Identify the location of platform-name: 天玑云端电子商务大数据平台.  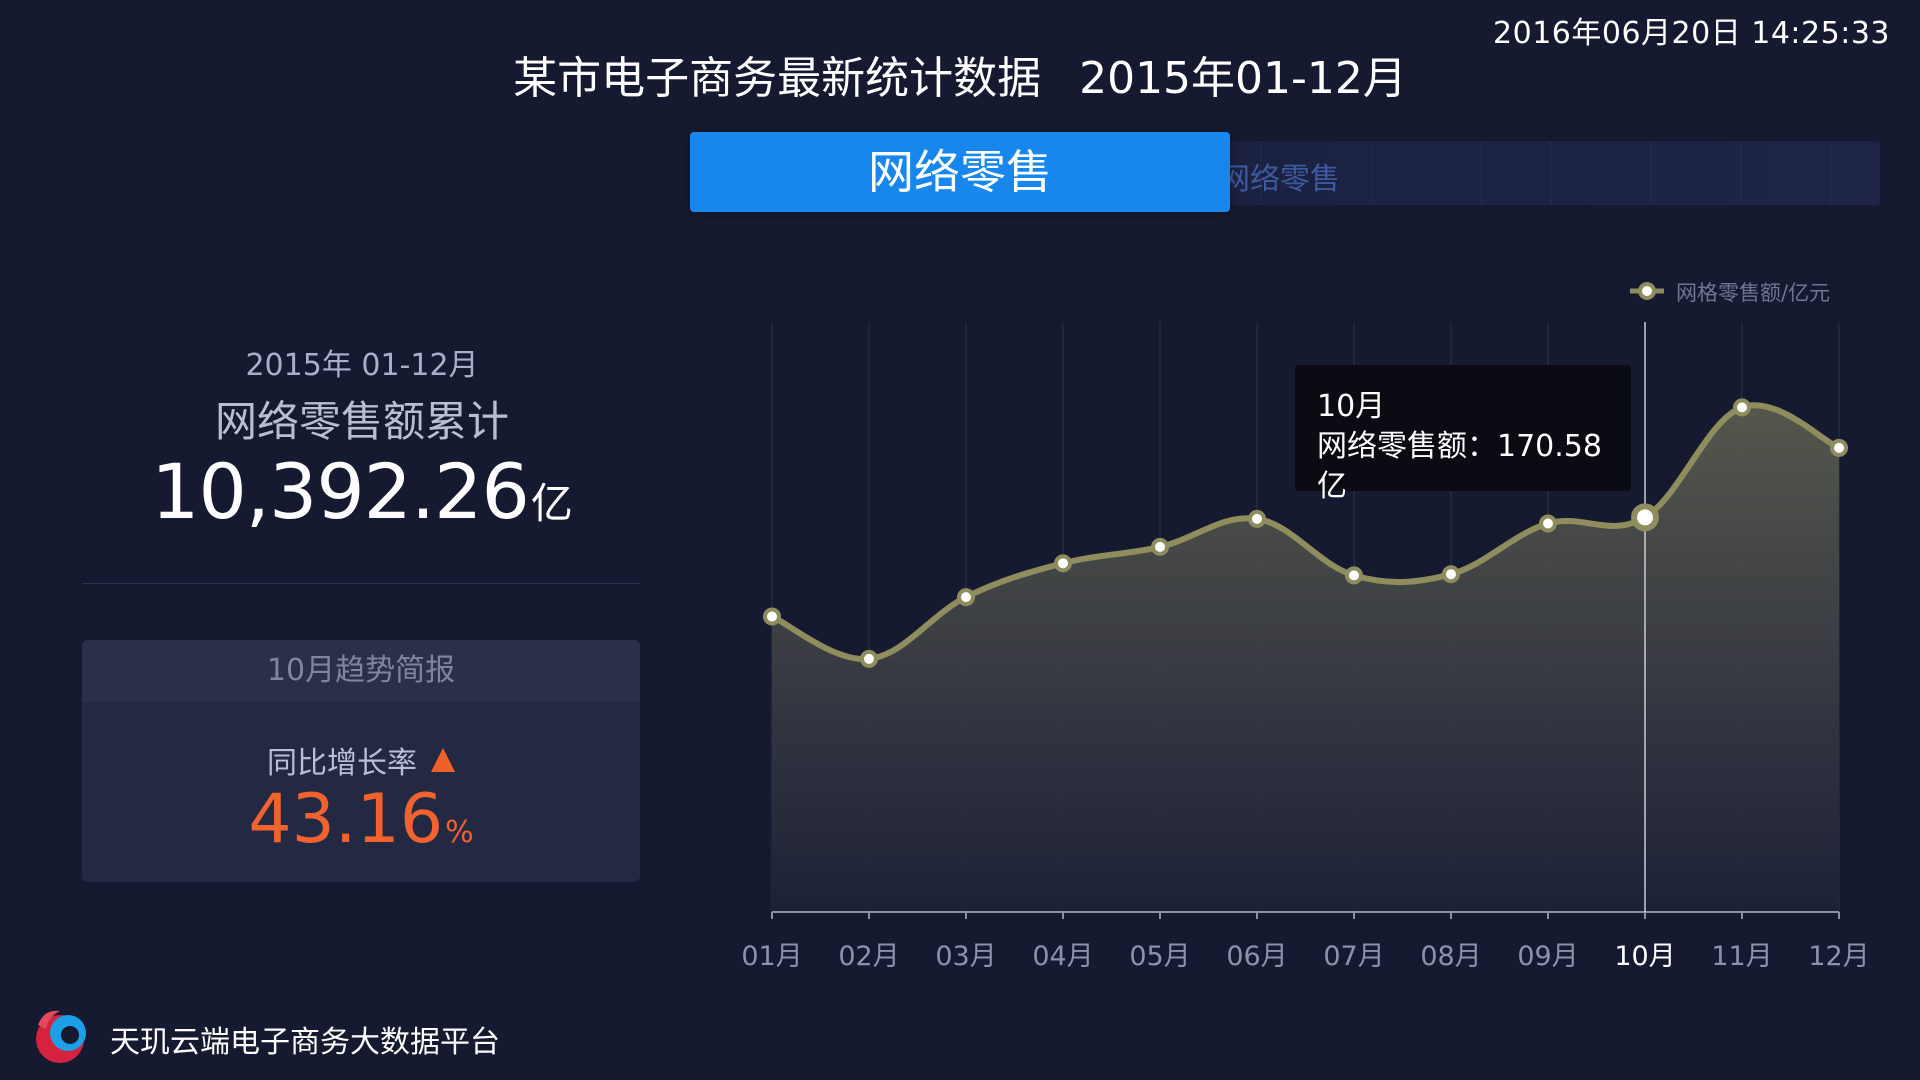
(305, 1042).